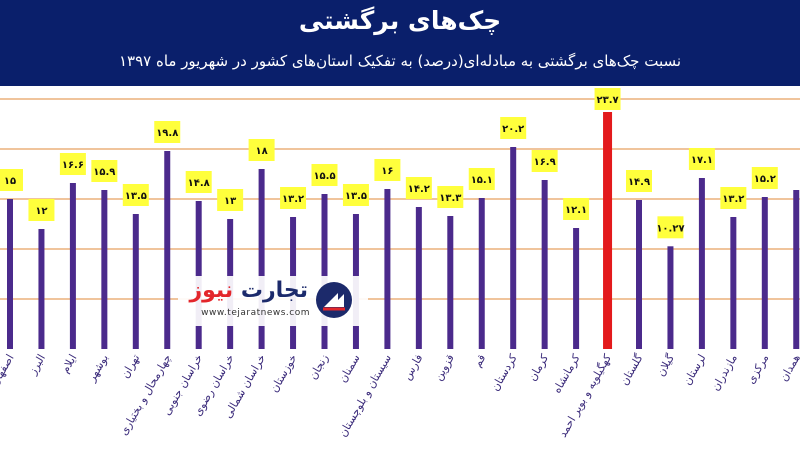 The width and height of the screenshot is (800, 453). What do you see at coordinates (334, 300) in the screenshot?
I see `tejaratnews-logo-icon` at bounding box center [334, 300].